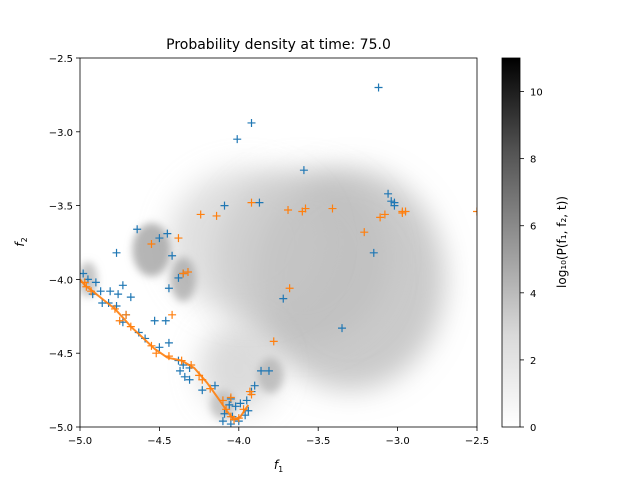 The image size is (640, 480). I want to click on chart-title: Probability density at time: 75.0, so click(278, 45).